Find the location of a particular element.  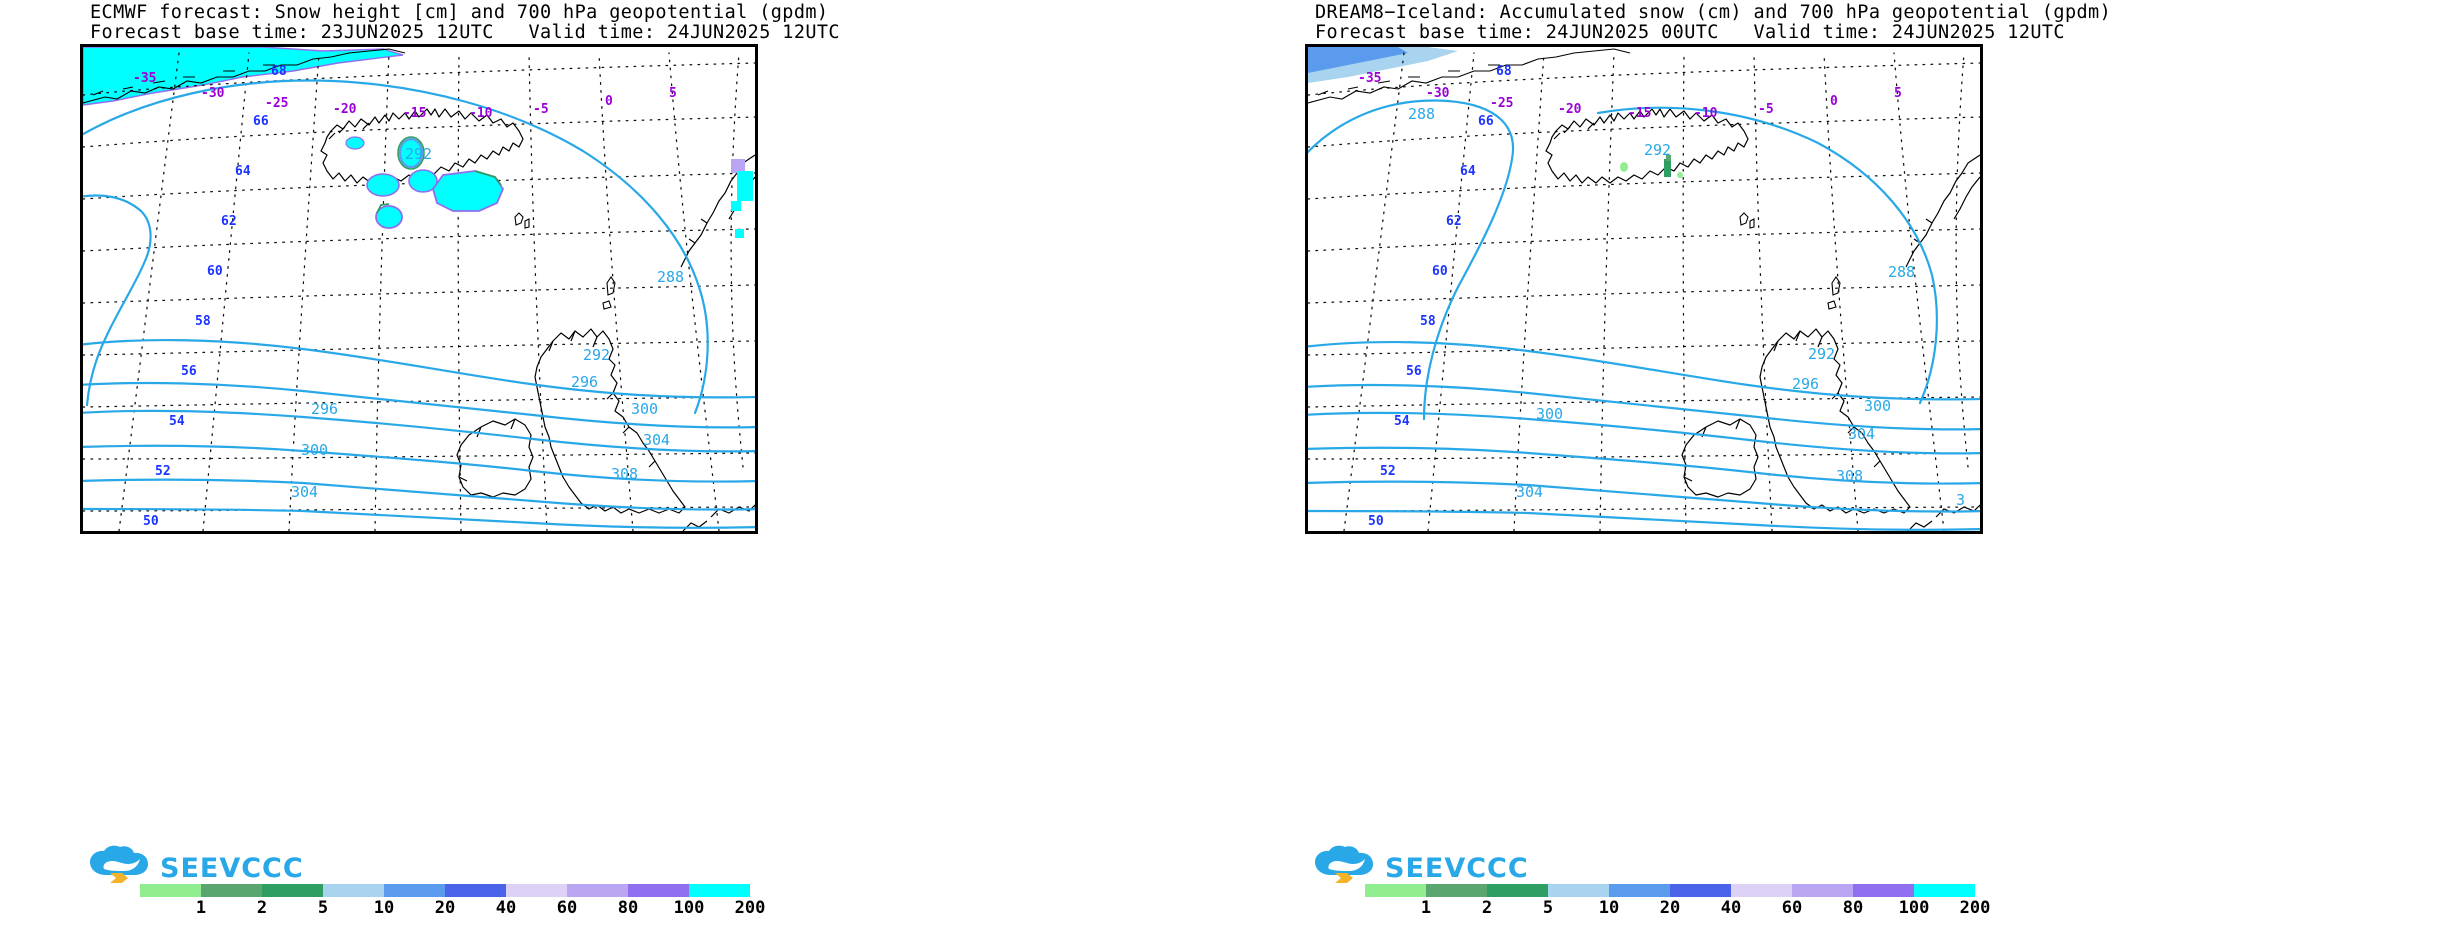

great-britain-coastline is located at coordinates (610, 421).